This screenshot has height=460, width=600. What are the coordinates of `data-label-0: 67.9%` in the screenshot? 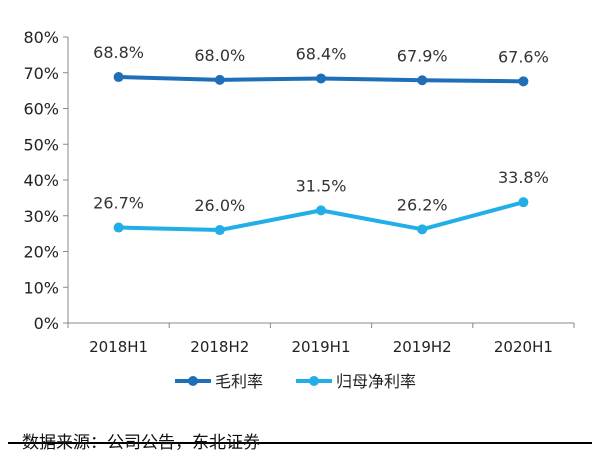 It's located at (422, 55).